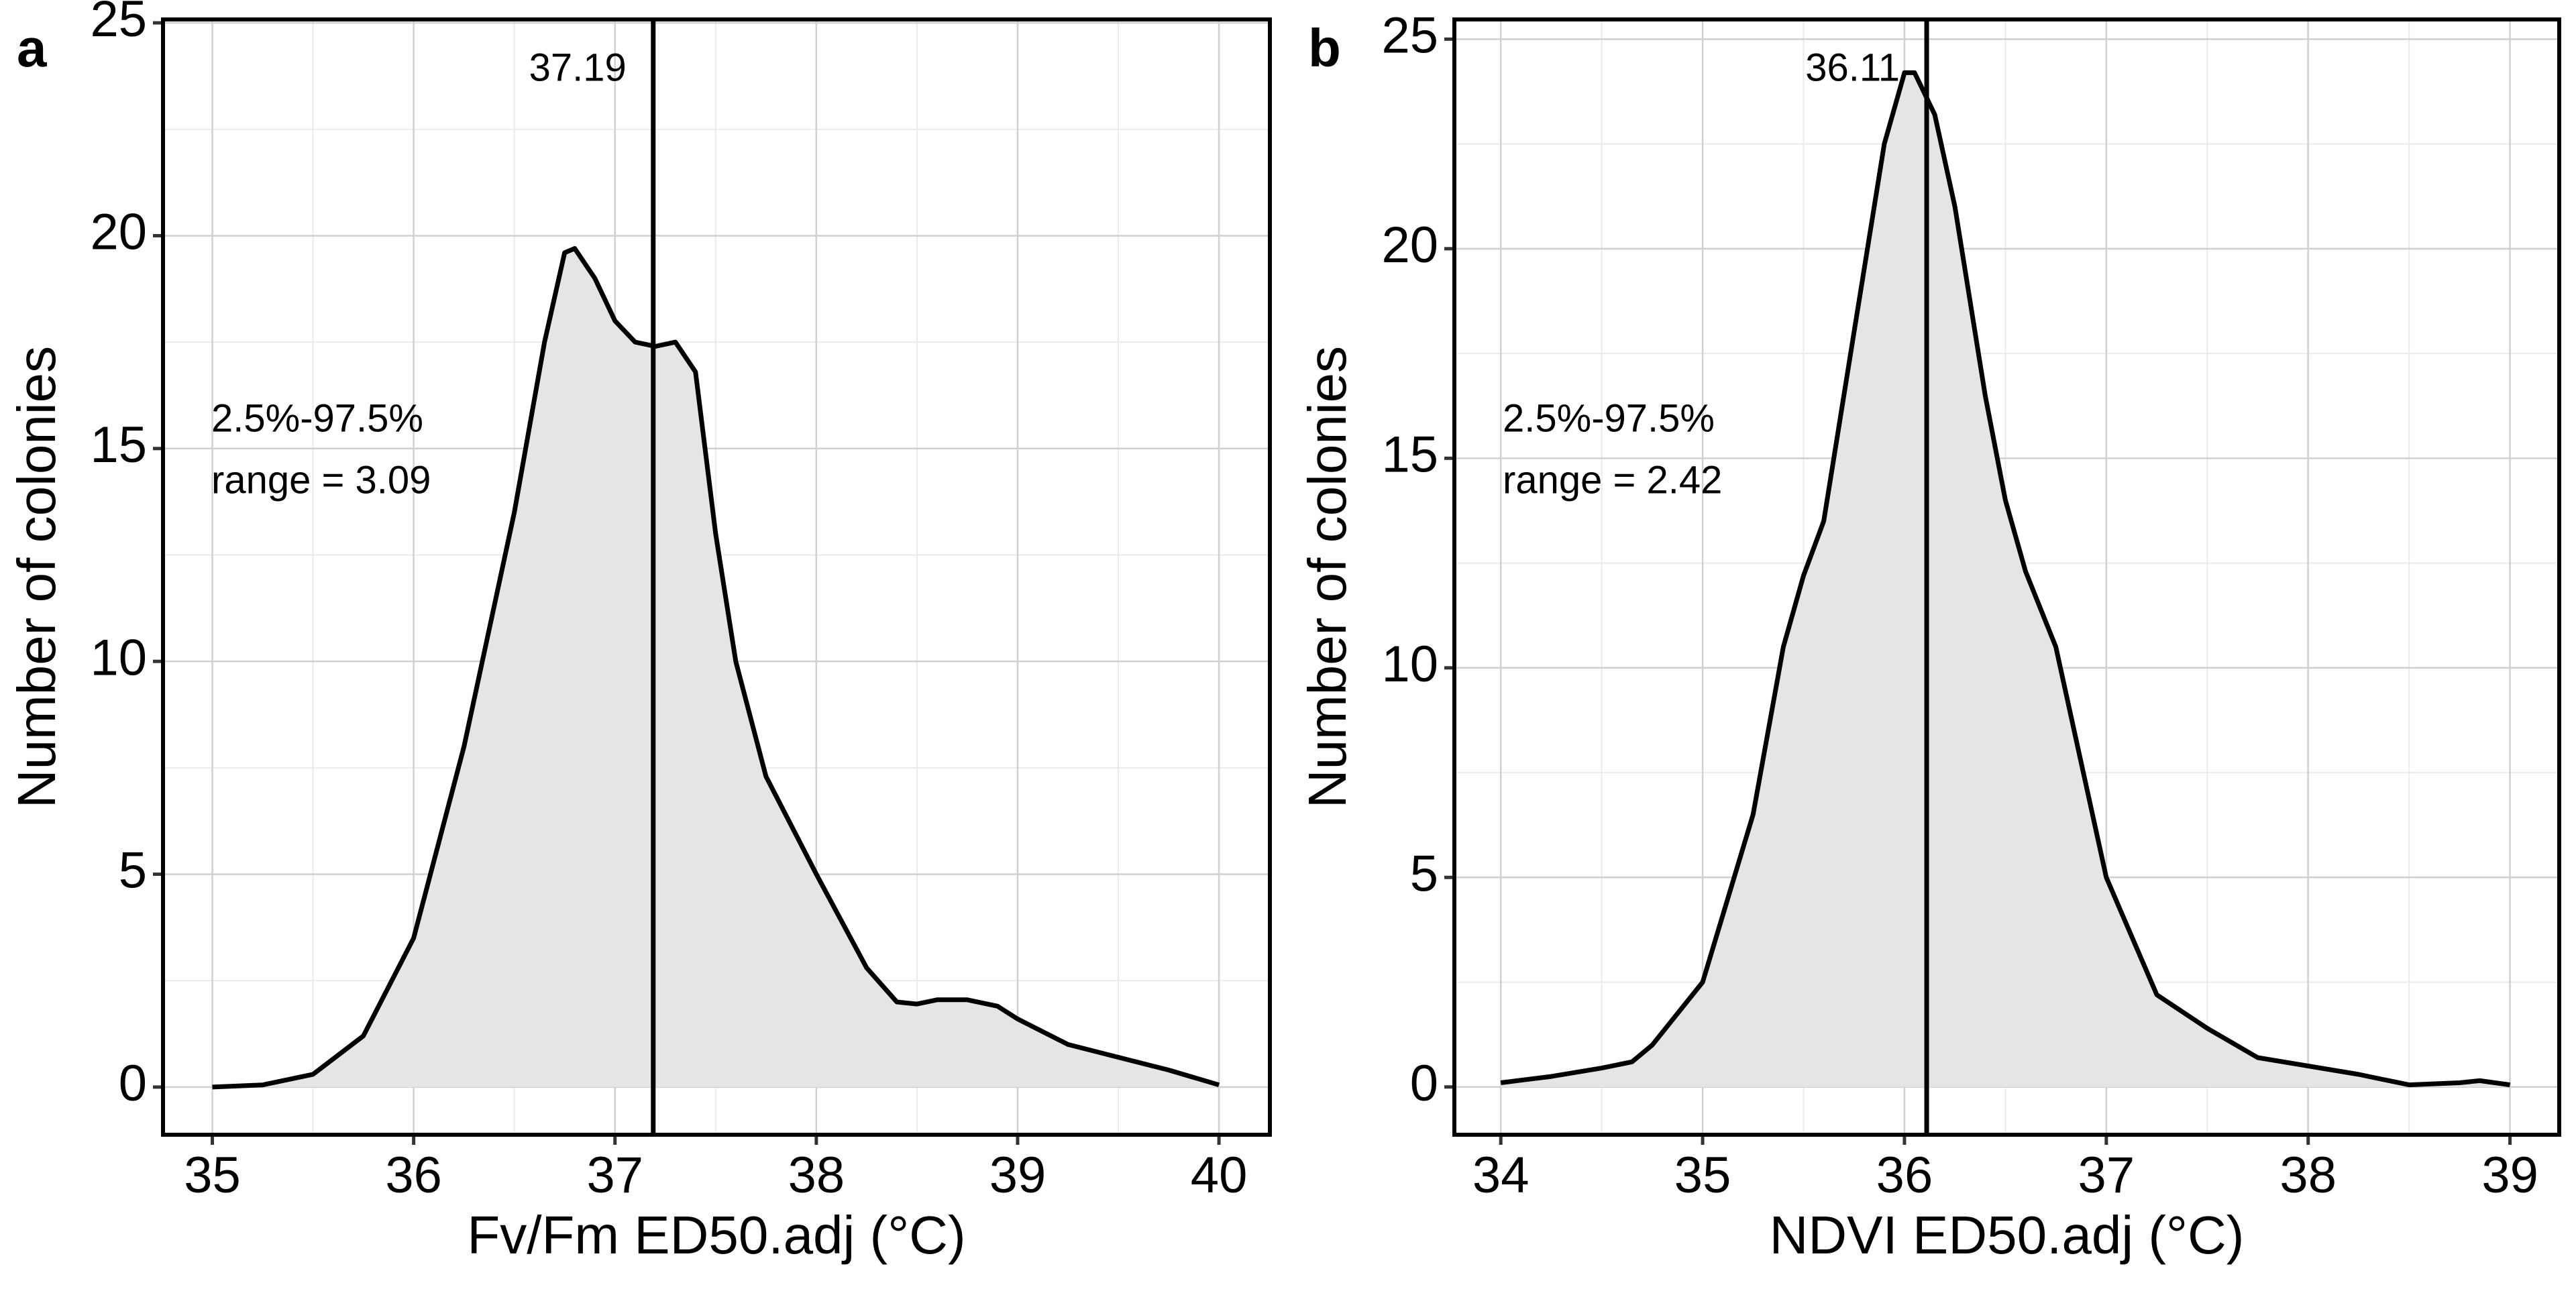  What do you see at coordinates (321, 480) in the screenshot?
I see `annotation: range = 3.09` at bounding box center [321, 480].